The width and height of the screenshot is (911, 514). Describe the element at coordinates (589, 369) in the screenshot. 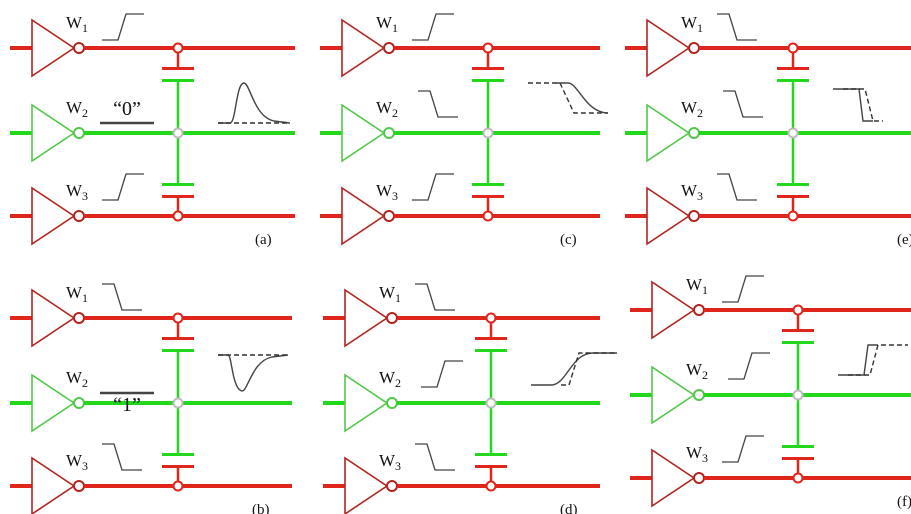

I see `panel-d-victim-response-nominal` at that location.